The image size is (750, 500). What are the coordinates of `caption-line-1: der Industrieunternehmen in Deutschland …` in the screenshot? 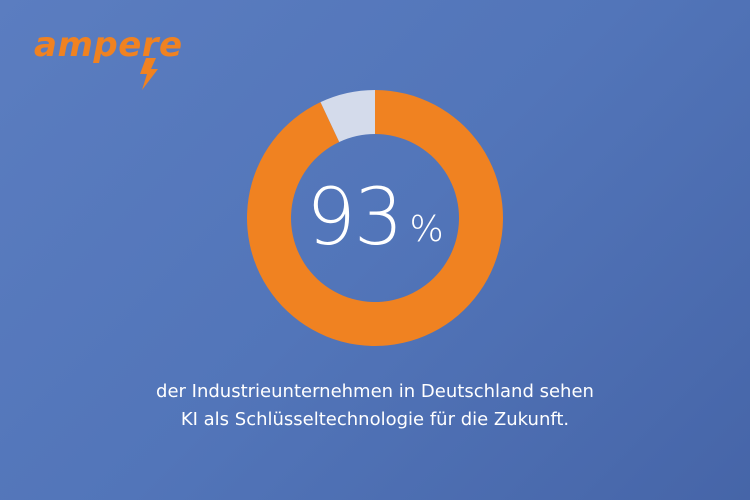 It's located at (375, 391).